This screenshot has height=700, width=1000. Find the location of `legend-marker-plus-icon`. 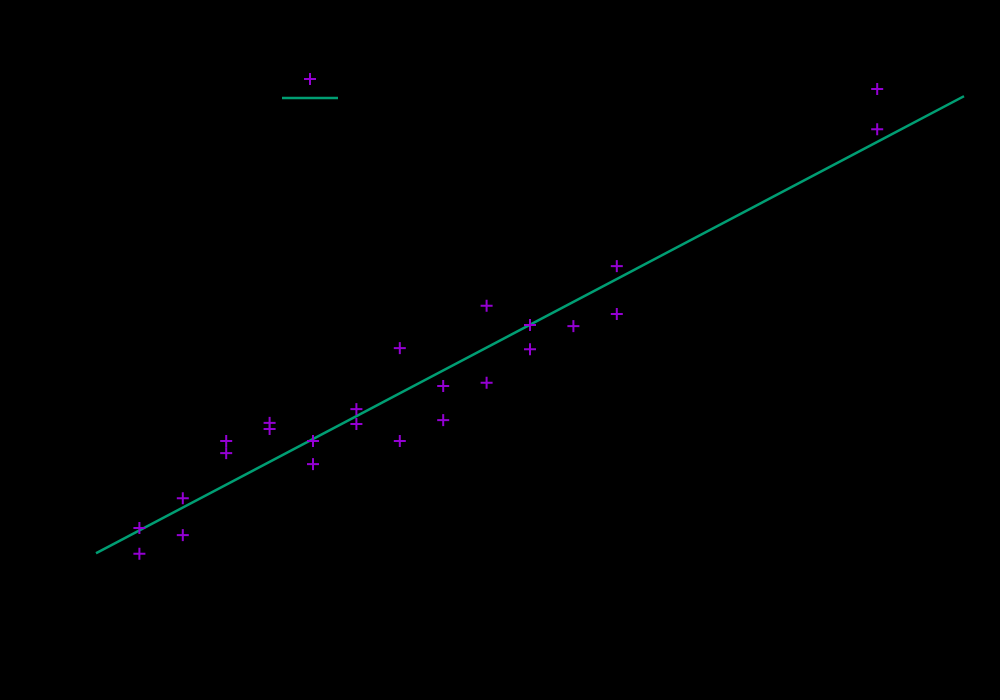

legend-marker-plus-icon is located at coordinates (310, 79).